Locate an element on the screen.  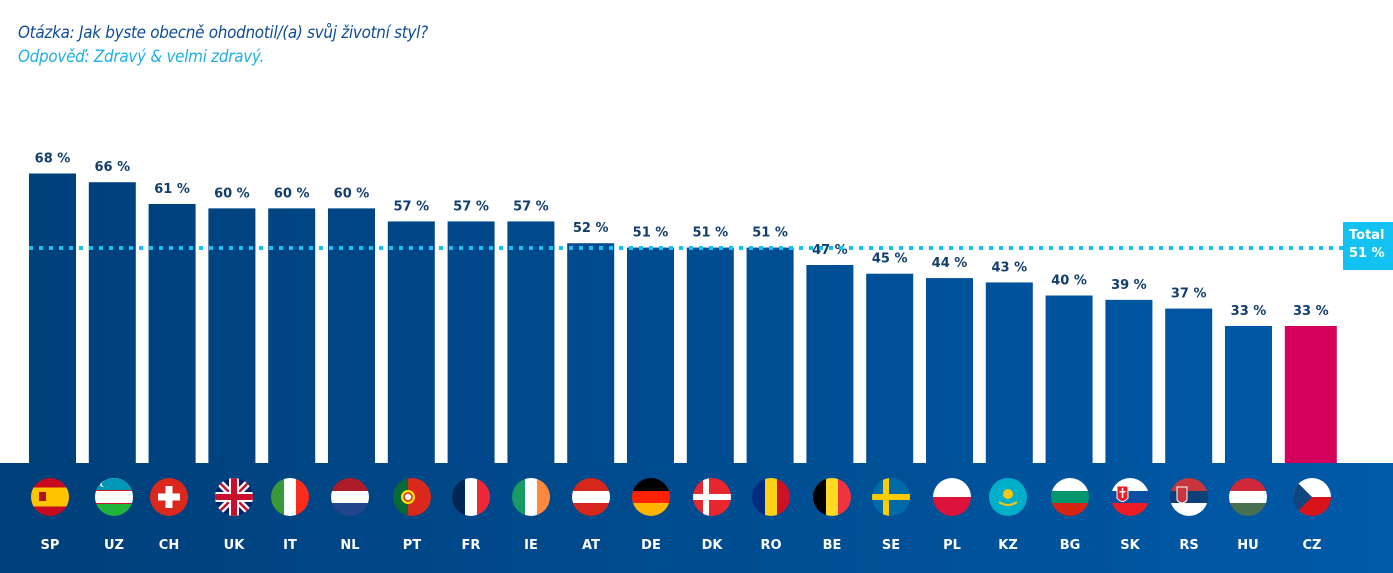
total-label: Total is located at coordinates (1367, 235).